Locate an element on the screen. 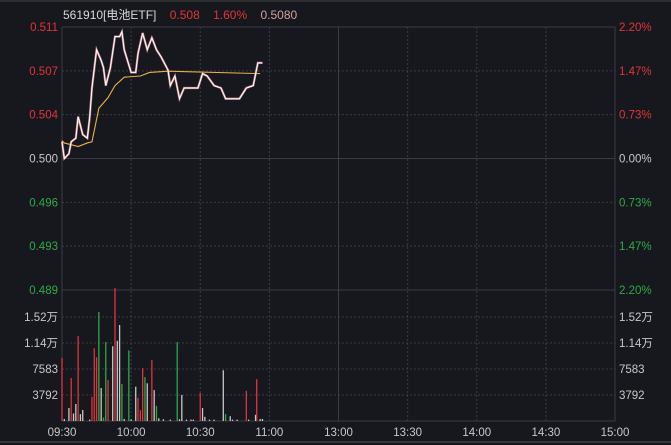  left-tick-label: 0.496 is located at coordinates (43, 203).